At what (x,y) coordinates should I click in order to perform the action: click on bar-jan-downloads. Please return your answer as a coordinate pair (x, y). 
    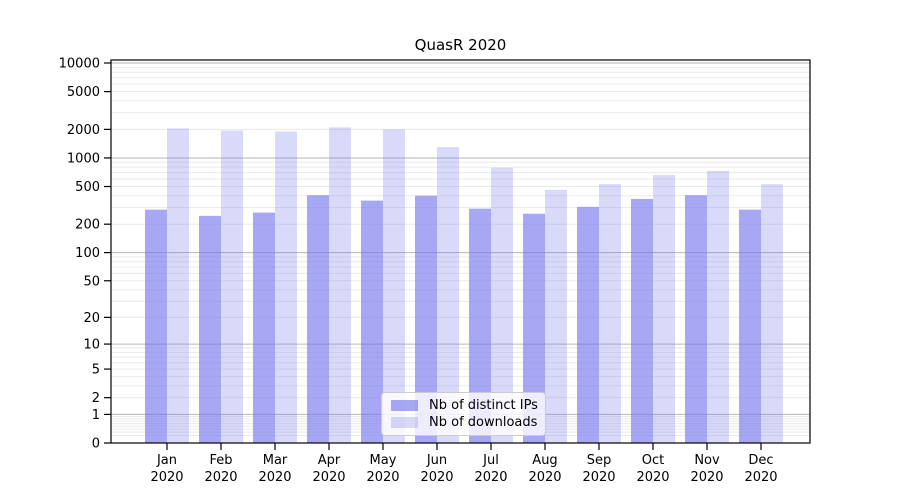
    Looking at the image, I should click on (178, 285).